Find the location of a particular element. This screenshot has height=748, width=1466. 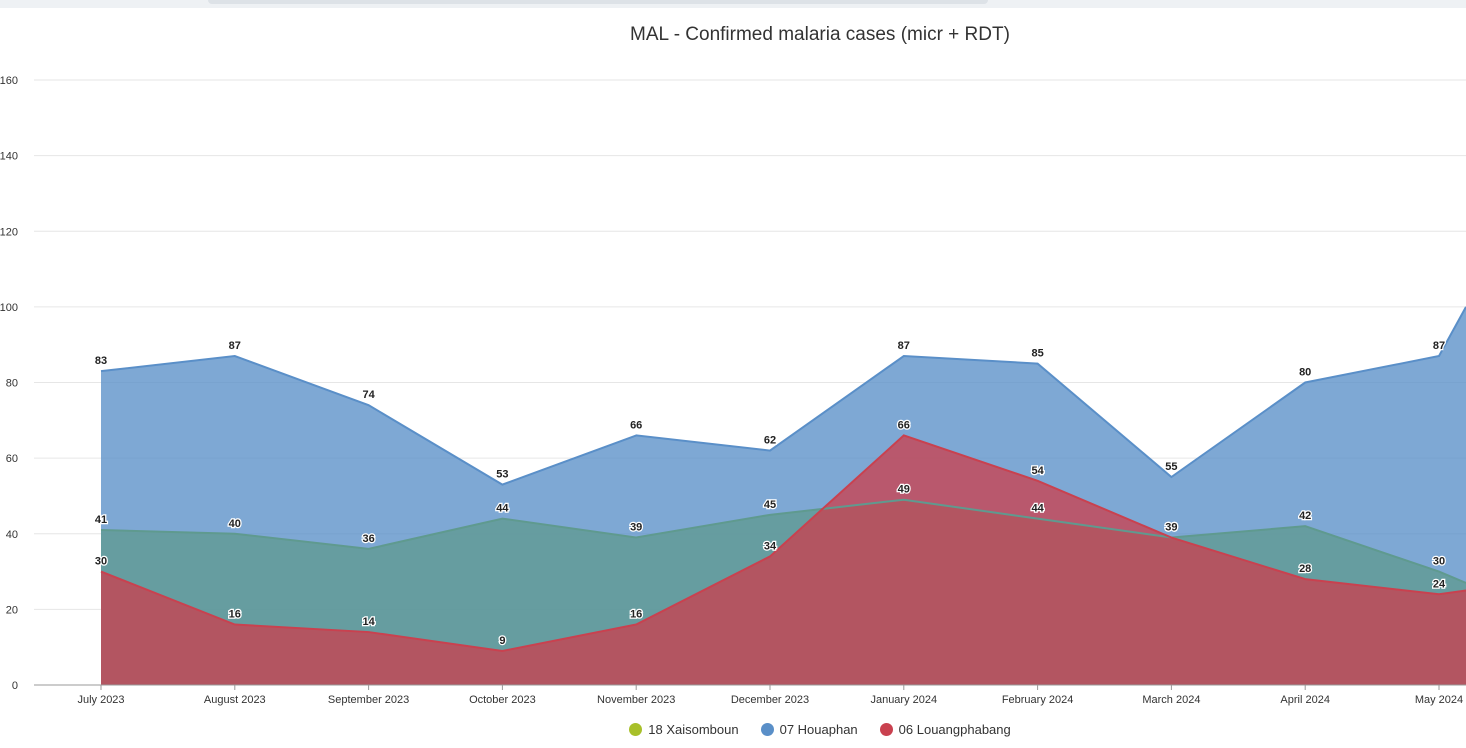

data-label: 45 is located at coordinates (770, 505).